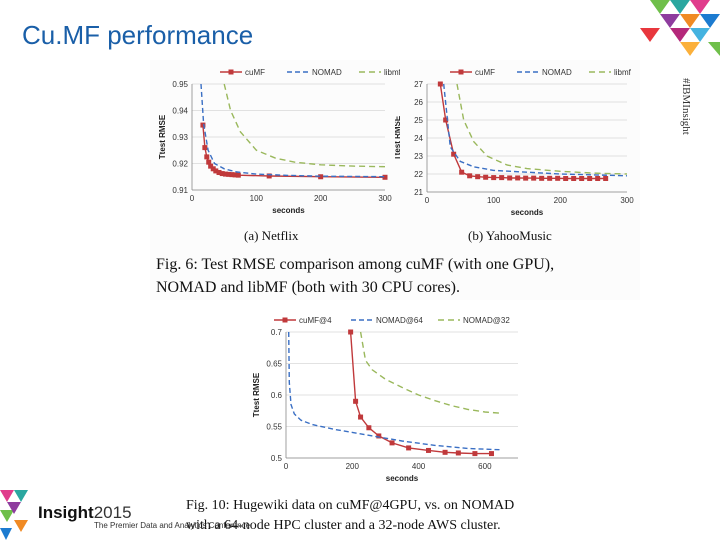  Describe the element at coordinates (180, 190) in the screenshot. I see `y-tick-label: 0.91` at that location.